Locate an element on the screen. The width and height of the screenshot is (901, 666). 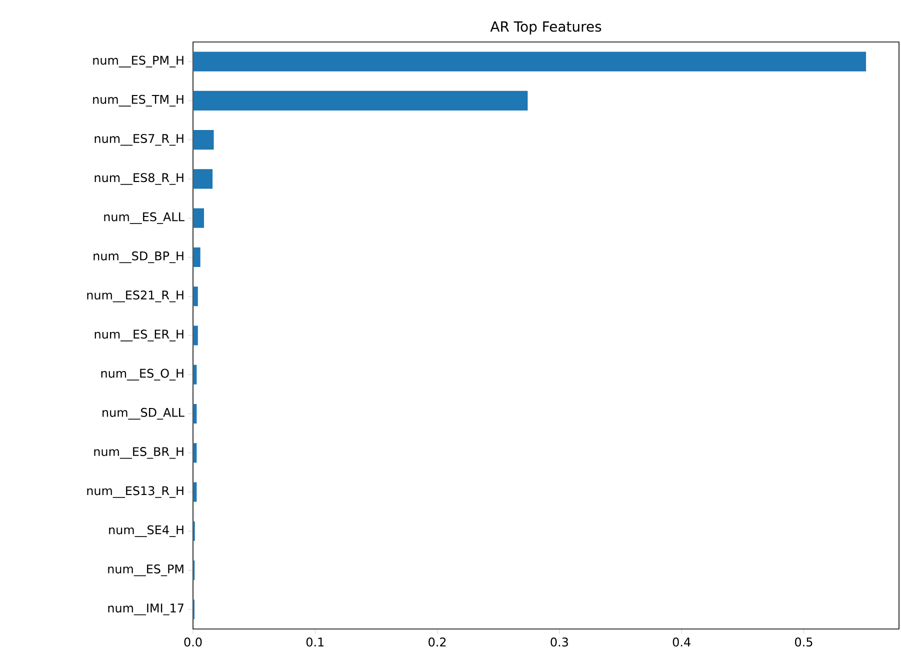
x-tick-label: 0.3 is located at coordinates (559, 642).